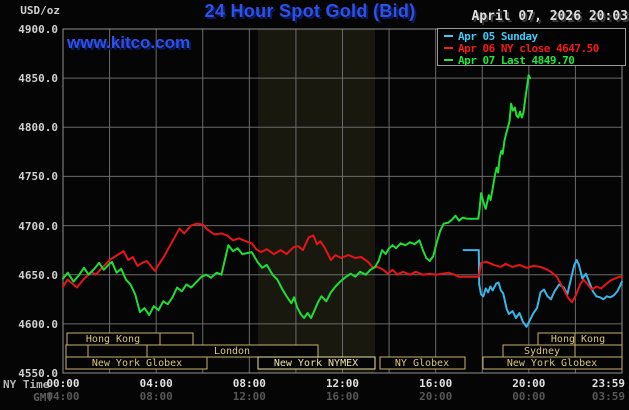 This screenshot has height=410, width=629. What do you see at coordinates (156, 383) in the screenshot?
I see `x-axis-tick-ny: 04:00` at bounding box center [156, 383].